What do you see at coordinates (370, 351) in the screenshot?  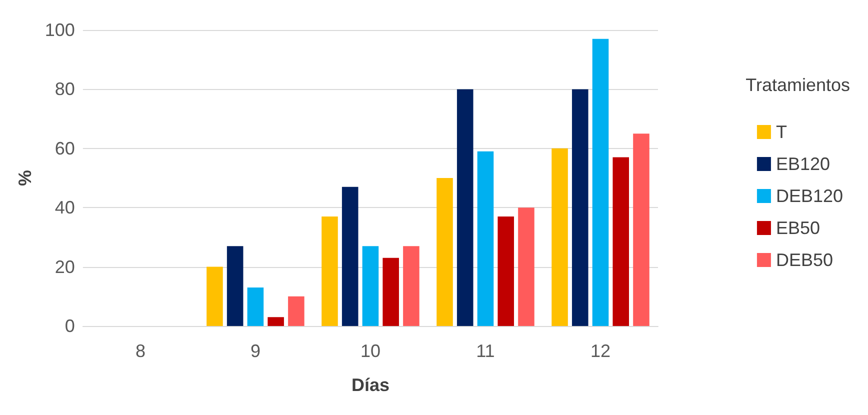 I see `x-tick-label: 10` at bounding box center [370, 351].